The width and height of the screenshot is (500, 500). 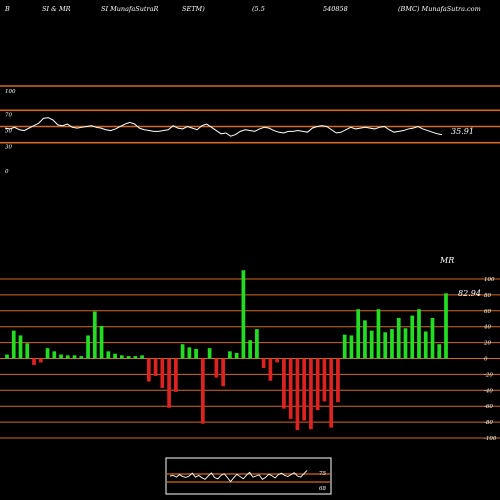 What do you see at coordinates (488, 423) in the screenshot?
I see `mrsi-tick-label: -80` at bounding box center [488, 423].